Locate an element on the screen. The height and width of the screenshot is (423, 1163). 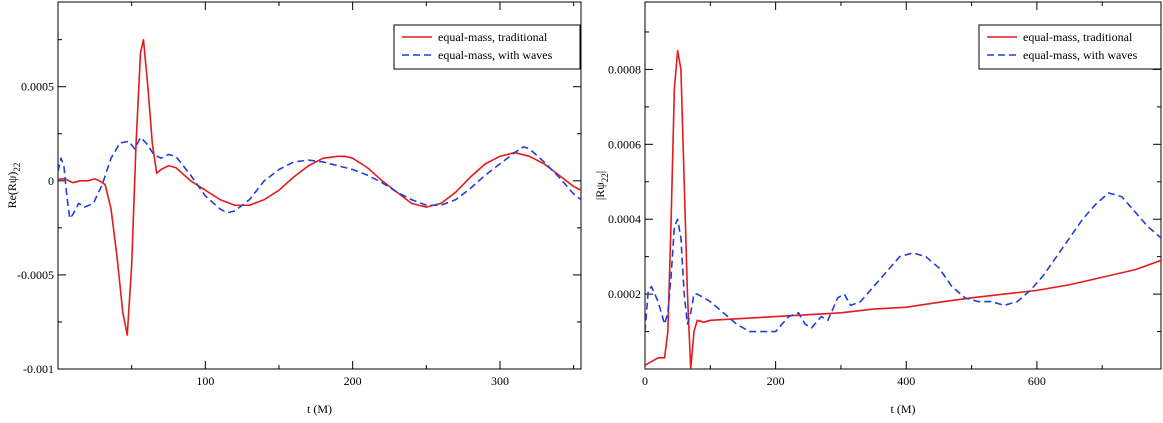
x-tick-label: 300 is located at coordinates (500, 381).